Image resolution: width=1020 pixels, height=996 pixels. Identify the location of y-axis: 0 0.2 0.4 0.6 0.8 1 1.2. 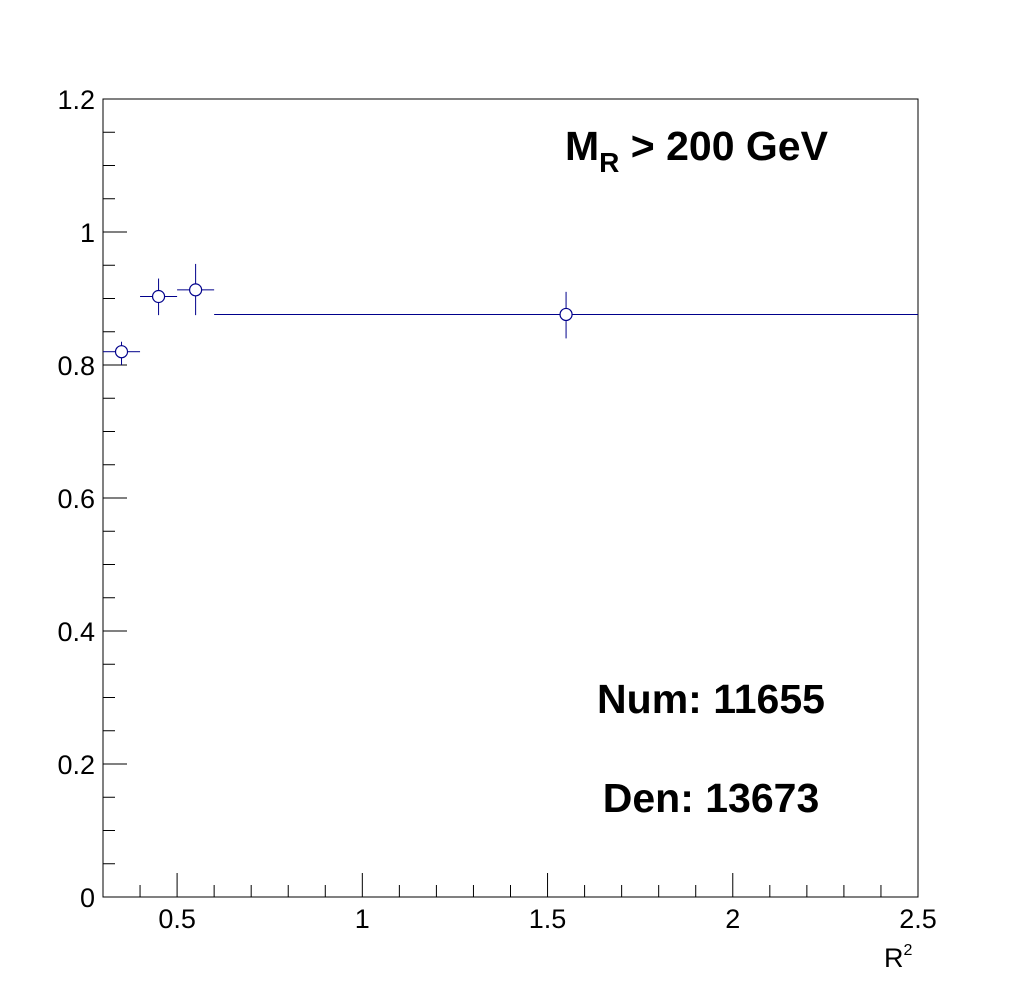
(92, 499).